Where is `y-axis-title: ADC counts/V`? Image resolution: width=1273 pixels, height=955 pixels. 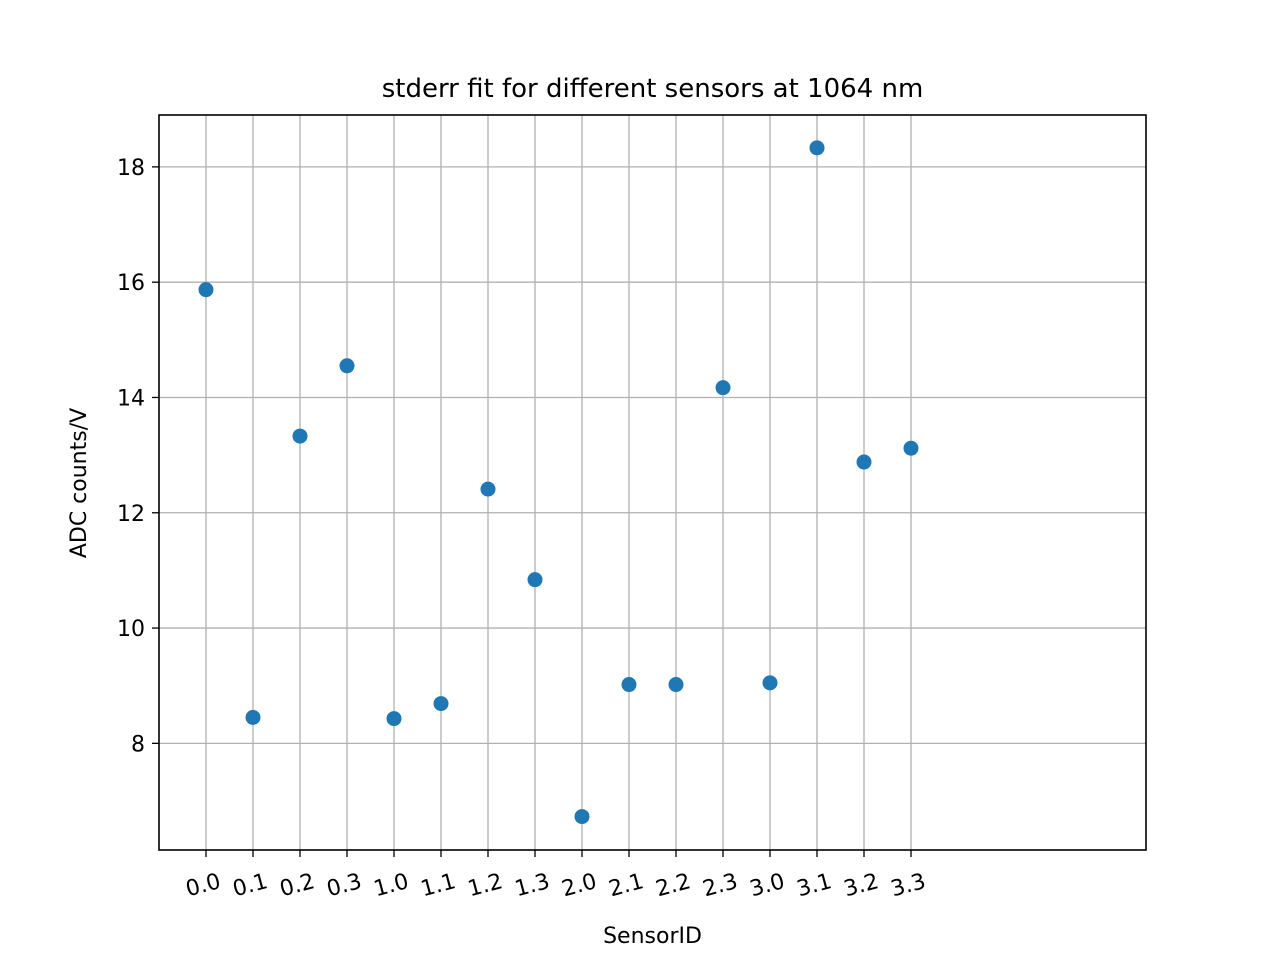 y-axis-title: ADC counts/V is located at coordinates (79, 483).